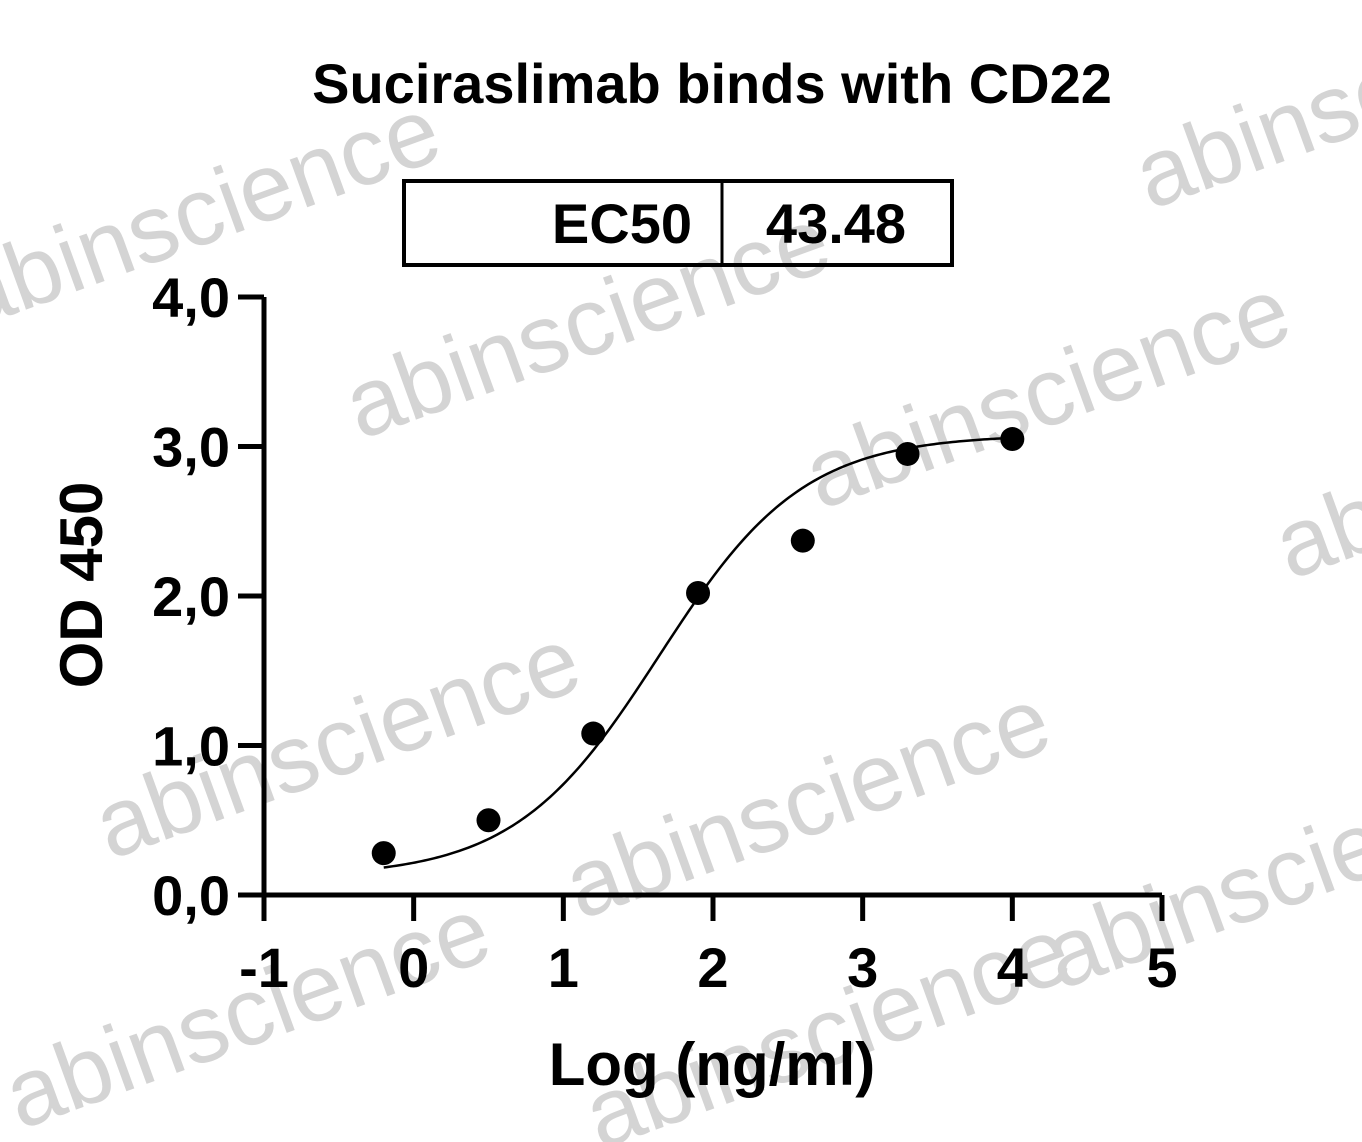 The width and height of the screenshot is (1362, 1142). What do you see at coordinates (191, 297) in the screenshot?
I see `y-tick-label: 4,0` at bounding box center [191, 297].